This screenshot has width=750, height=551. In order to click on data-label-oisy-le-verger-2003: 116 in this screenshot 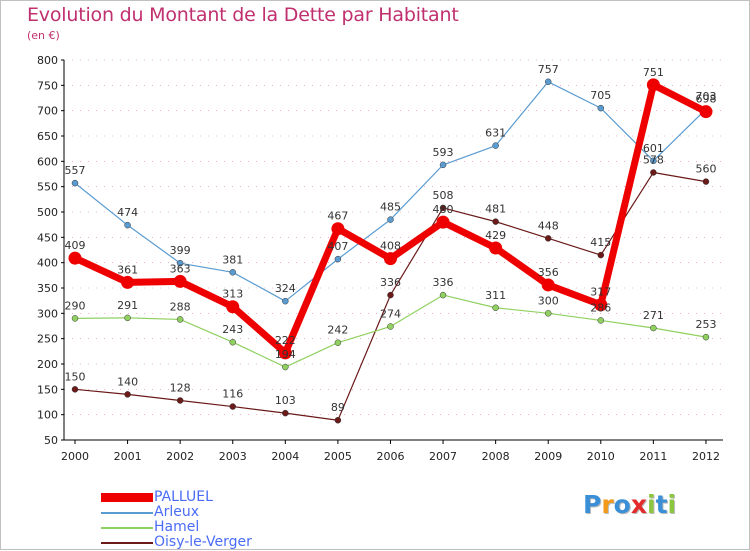, I will do `click(232, 394)`.